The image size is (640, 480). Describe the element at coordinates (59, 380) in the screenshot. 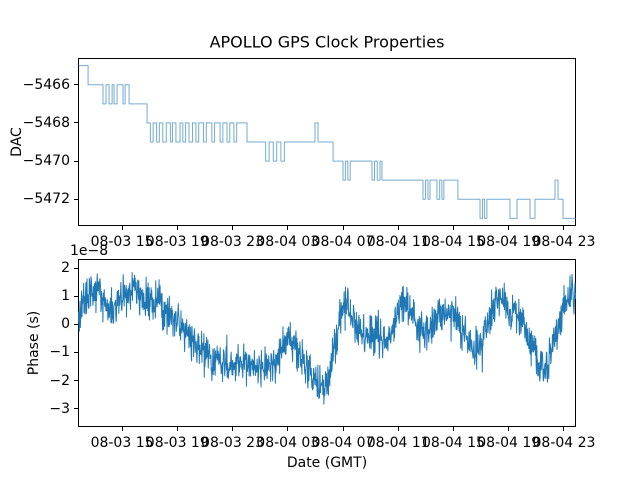

I see `y-tick-label: −2` at that location.